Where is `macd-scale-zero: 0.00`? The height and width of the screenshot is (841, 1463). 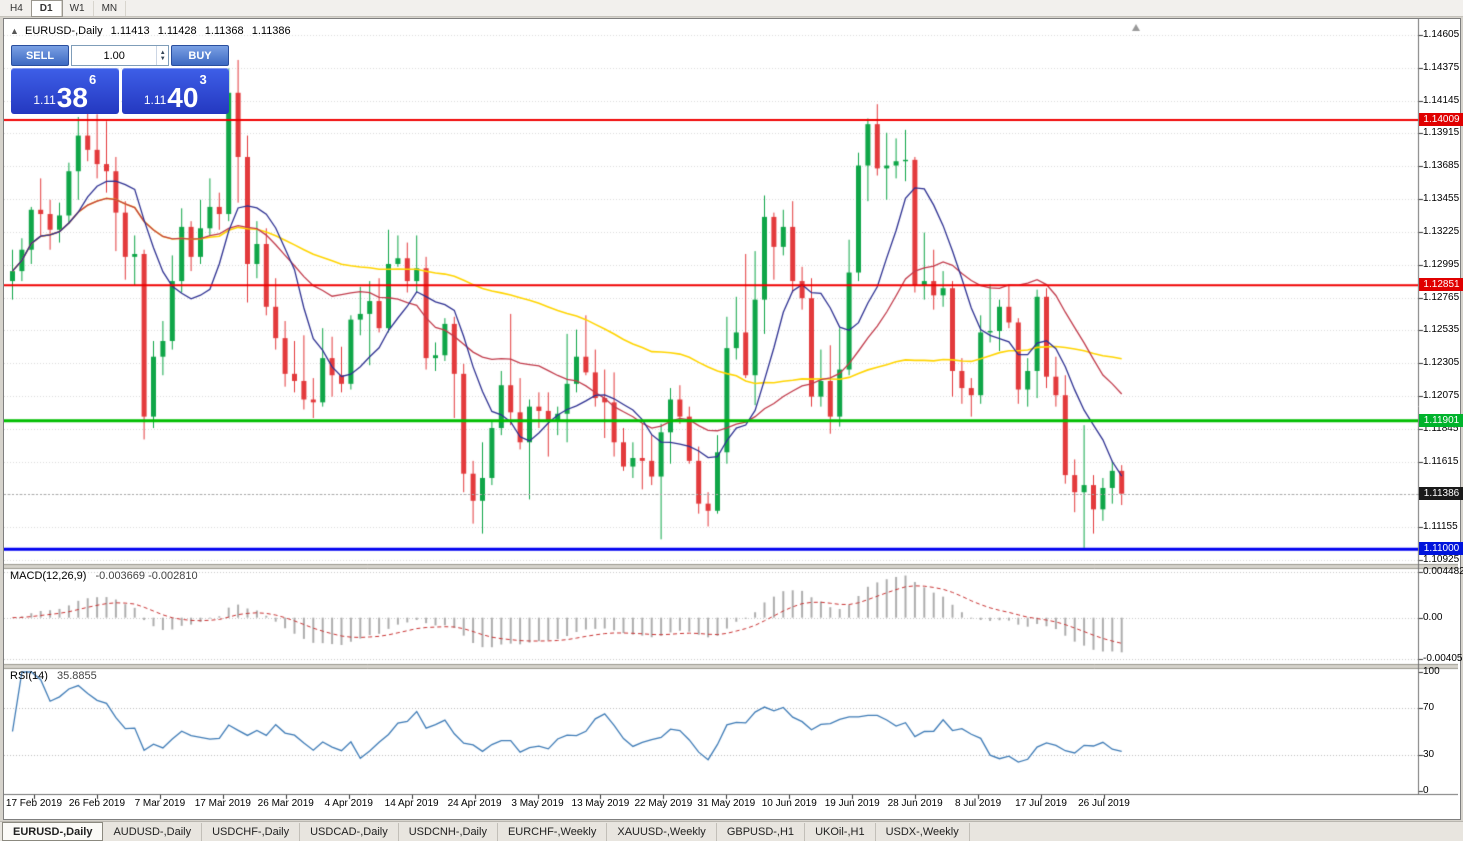
macd-scale-zero: 0.00 is located at coordinates (1433, 617).